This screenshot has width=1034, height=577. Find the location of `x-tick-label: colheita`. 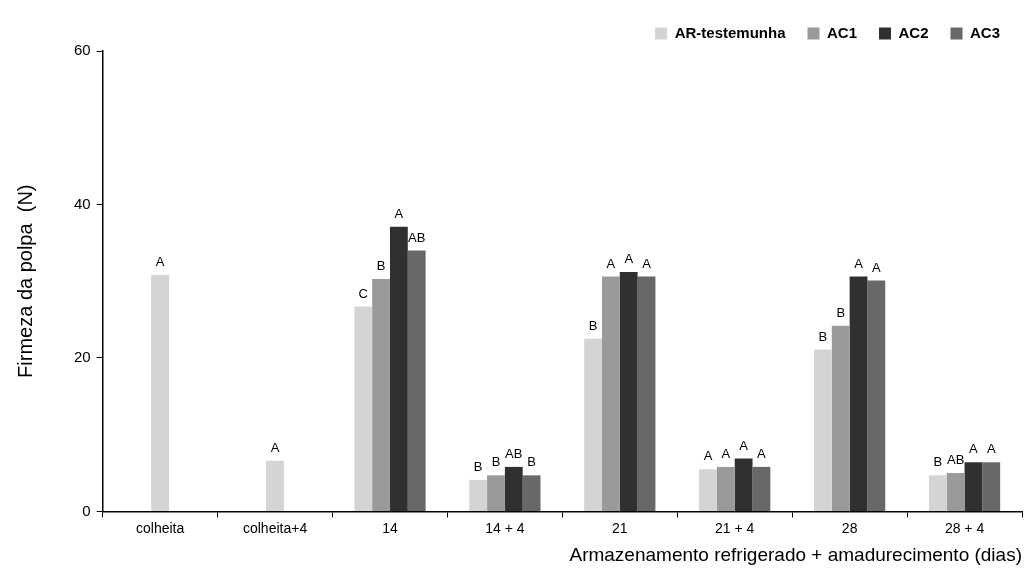

x-tick-label: colheita is located at coordinates (160, 527).